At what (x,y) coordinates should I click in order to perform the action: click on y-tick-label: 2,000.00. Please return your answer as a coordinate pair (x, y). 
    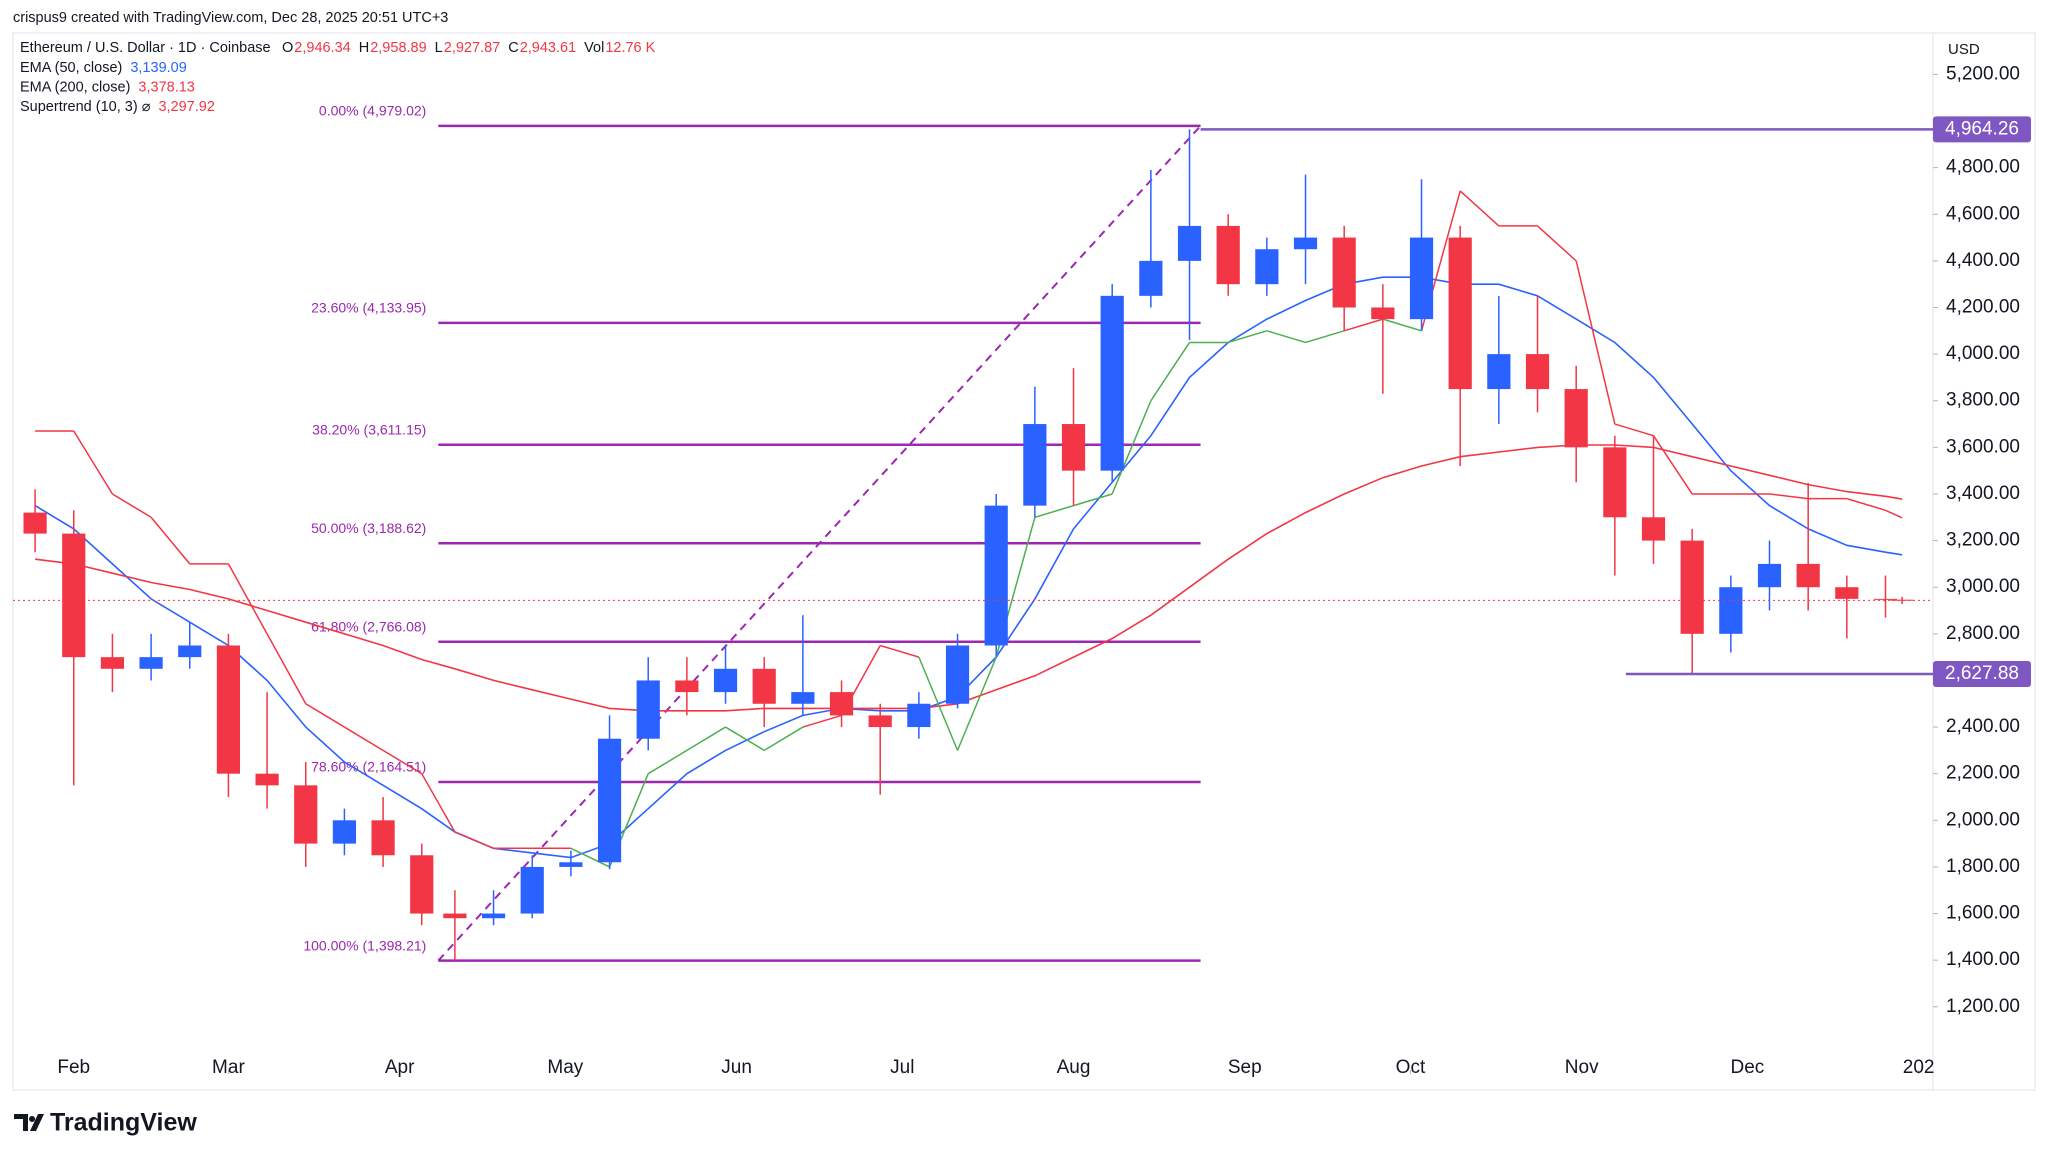
    Looking at the image, I should click on (1983, 819).